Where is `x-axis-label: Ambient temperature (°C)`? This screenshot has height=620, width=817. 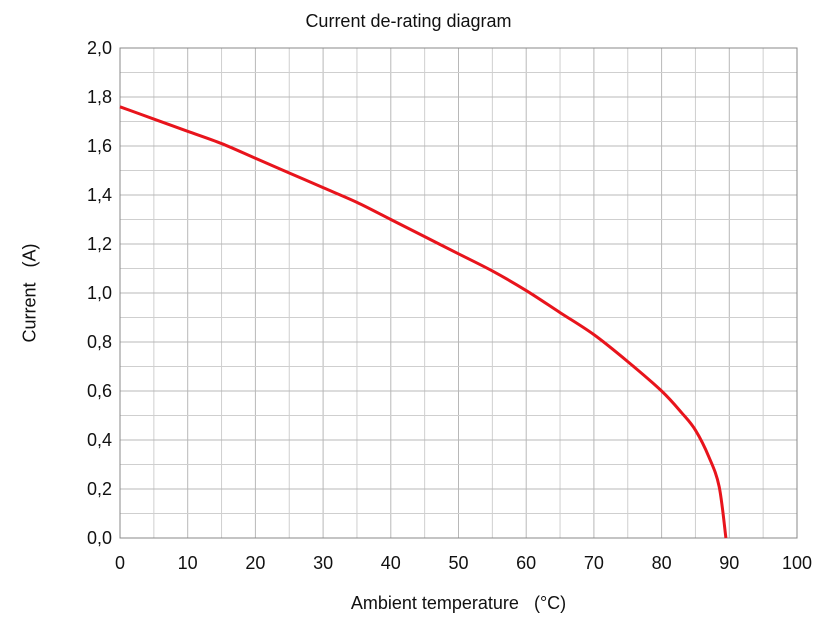
x-axis-label: Ambient temperature (°C) is located at coordinates (458, 603).